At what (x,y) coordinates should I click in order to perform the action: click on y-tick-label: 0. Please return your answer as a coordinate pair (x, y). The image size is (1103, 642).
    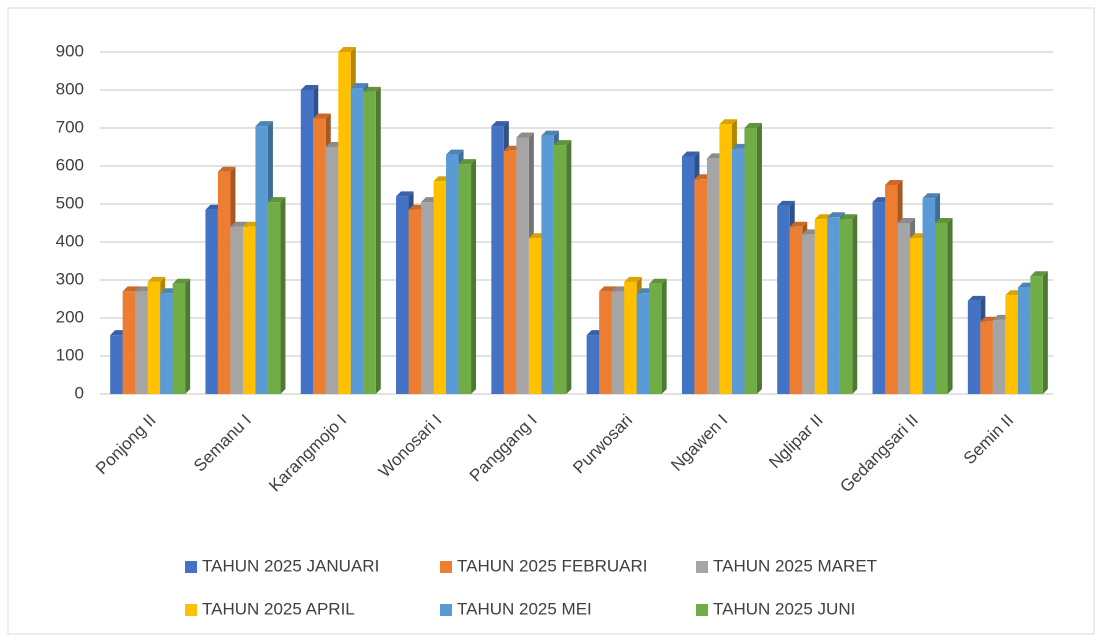
    Looking at the image, I should click on (79, 392).